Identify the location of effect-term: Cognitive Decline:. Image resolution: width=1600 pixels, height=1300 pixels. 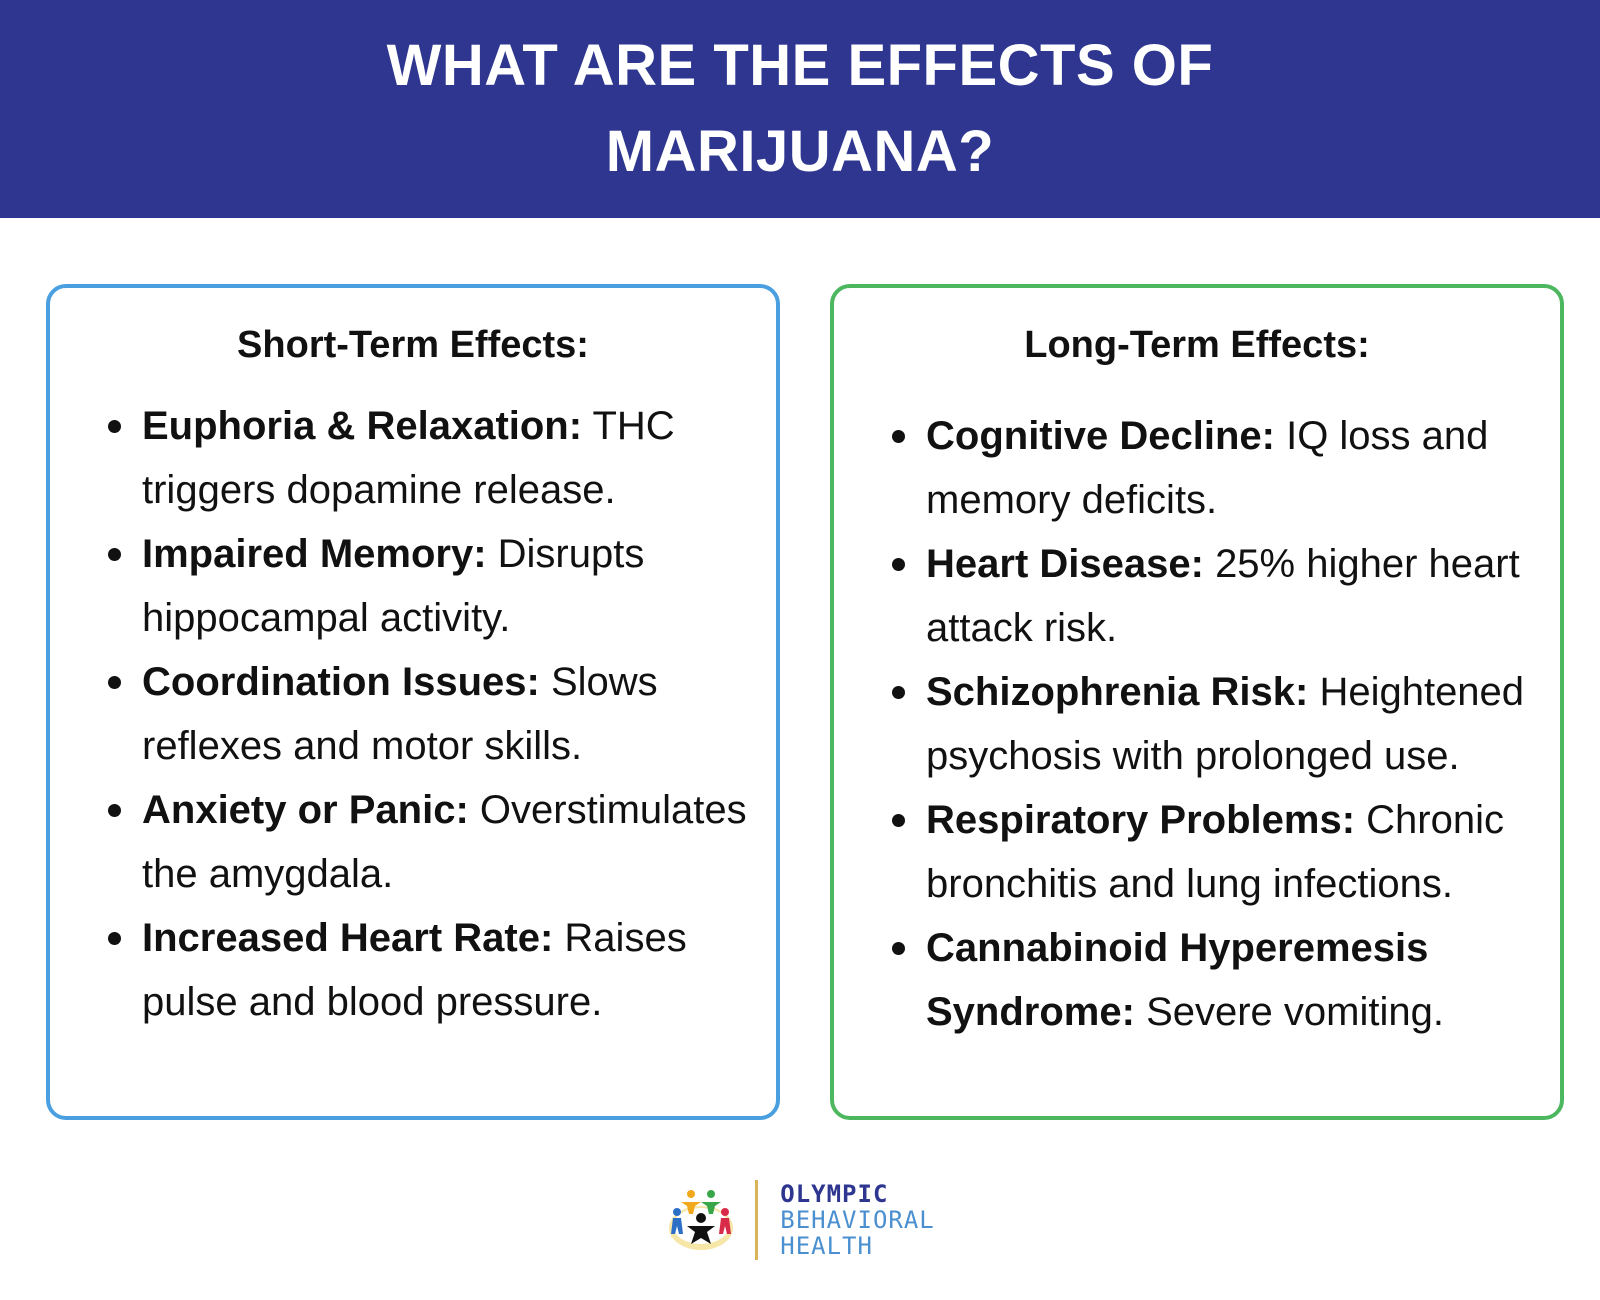
(1100, 436).